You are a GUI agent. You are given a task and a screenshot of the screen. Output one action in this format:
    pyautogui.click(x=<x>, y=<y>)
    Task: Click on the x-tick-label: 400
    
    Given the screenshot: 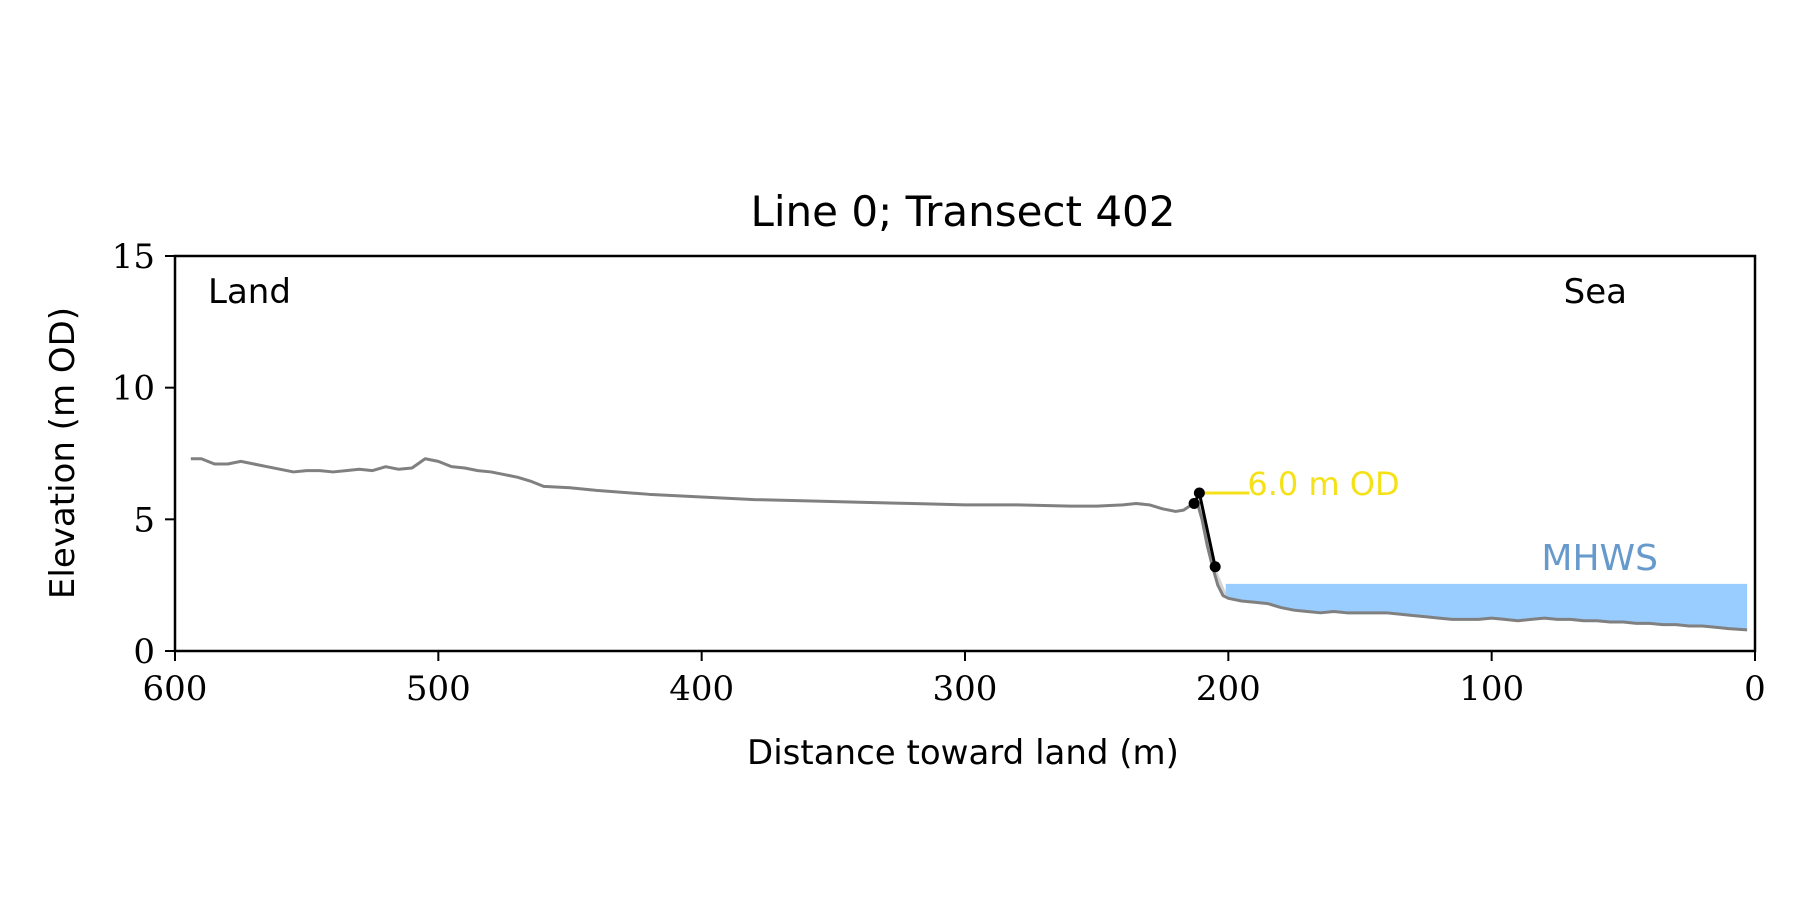 What is the action you would take?
    pyautogui.click(x=701, y=689)
    